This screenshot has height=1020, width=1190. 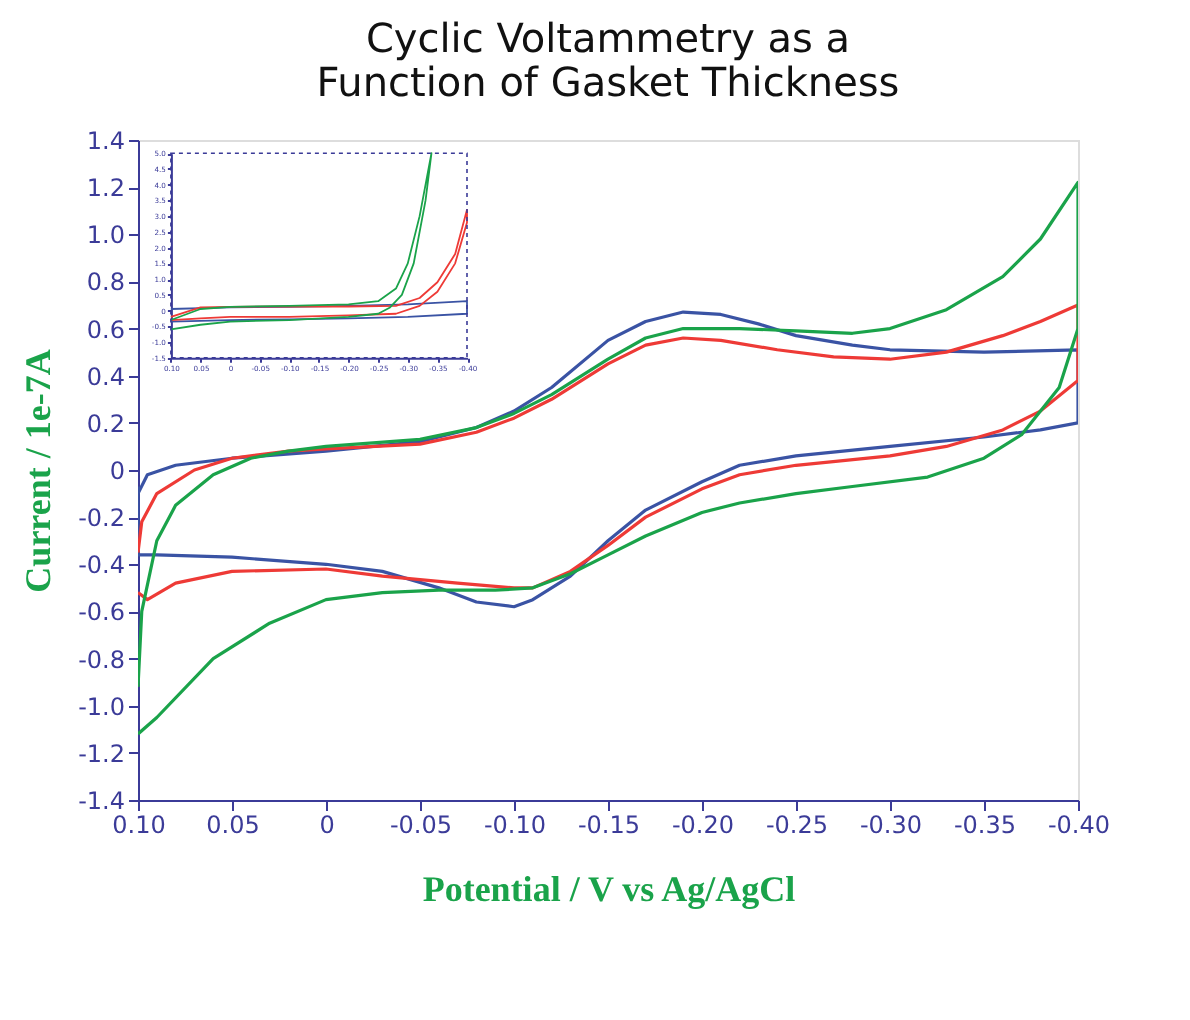 I want to click on y-axis-title: Current / 1e-7A, so click(x=38, y=471).